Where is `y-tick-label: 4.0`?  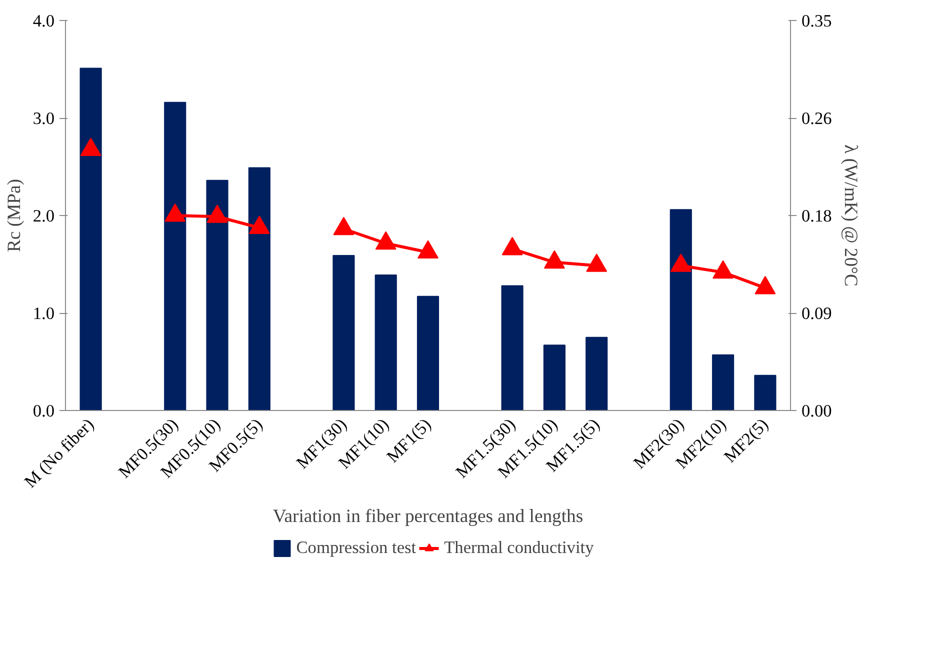
y-tick-label: 4.0 is located at coordinates (43, 21).